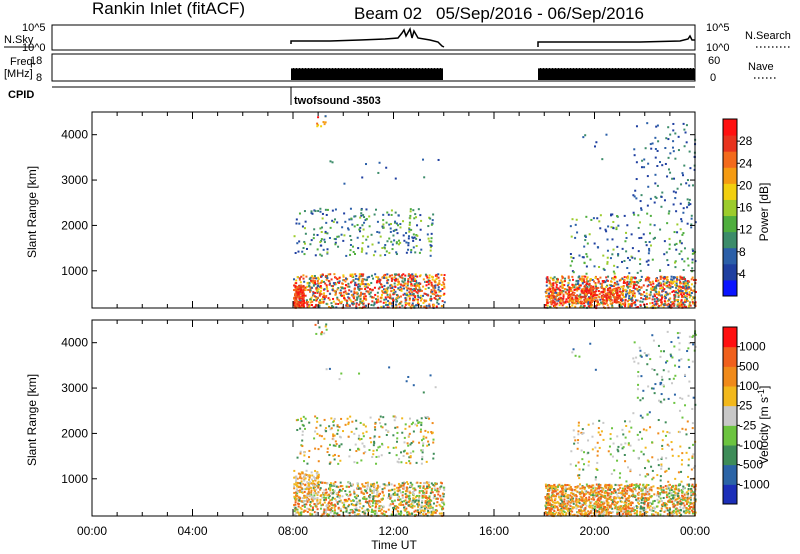  Describe the element at coordinates (730, 159) in the screenshot. I see `colorbar-segment` at that location.